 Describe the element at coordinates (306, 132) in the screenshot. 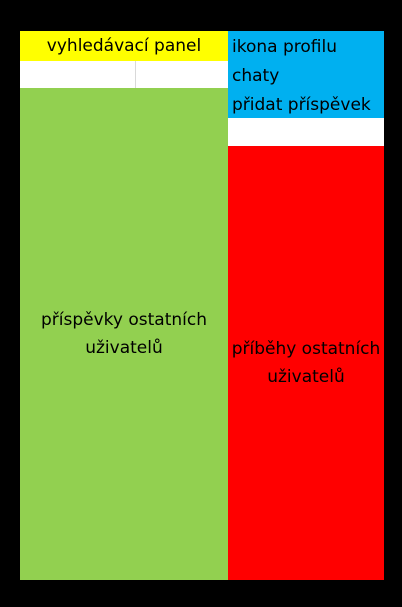

I see `right-spacer-block` at that location.